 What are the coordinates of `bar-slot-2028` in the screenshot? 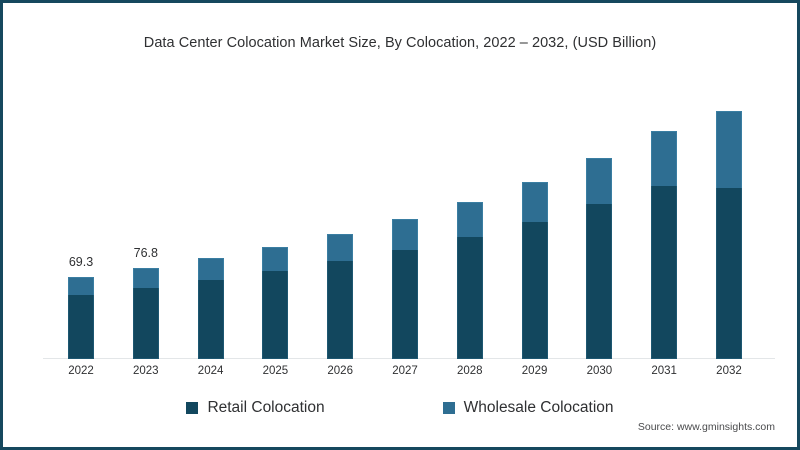 It's located at (470, 220).